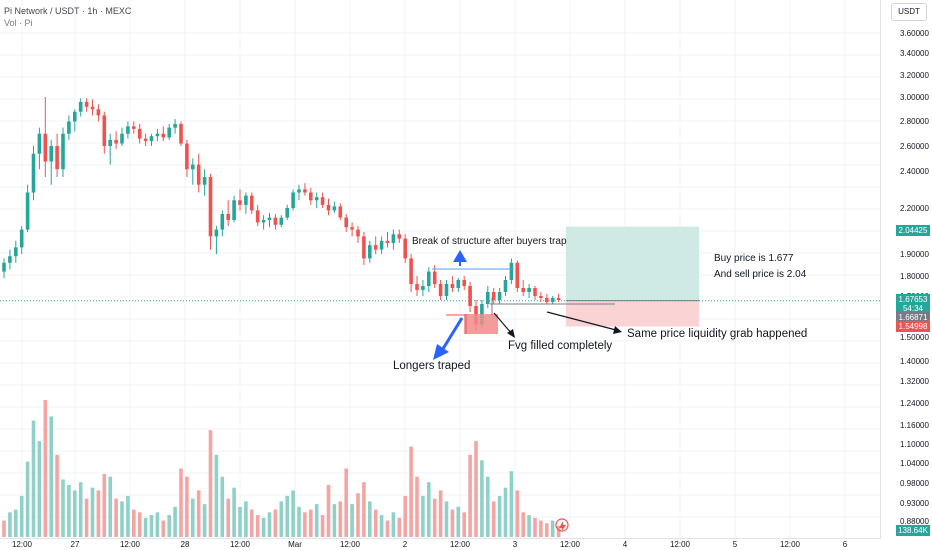 The image size is (932, 550). What do you see at coordinates (914, 33) in the screenshot?
I see `price-tick-label: 3.60000` at bounding box center [914, 33].